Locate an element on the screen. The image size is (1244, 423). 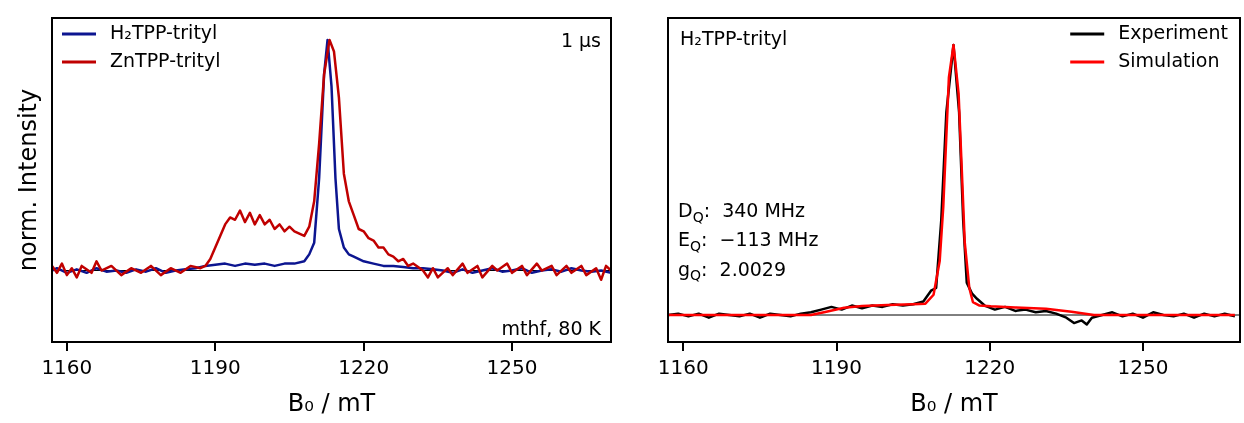
text: mthf, 80 K is located at coordinates (551, 327).